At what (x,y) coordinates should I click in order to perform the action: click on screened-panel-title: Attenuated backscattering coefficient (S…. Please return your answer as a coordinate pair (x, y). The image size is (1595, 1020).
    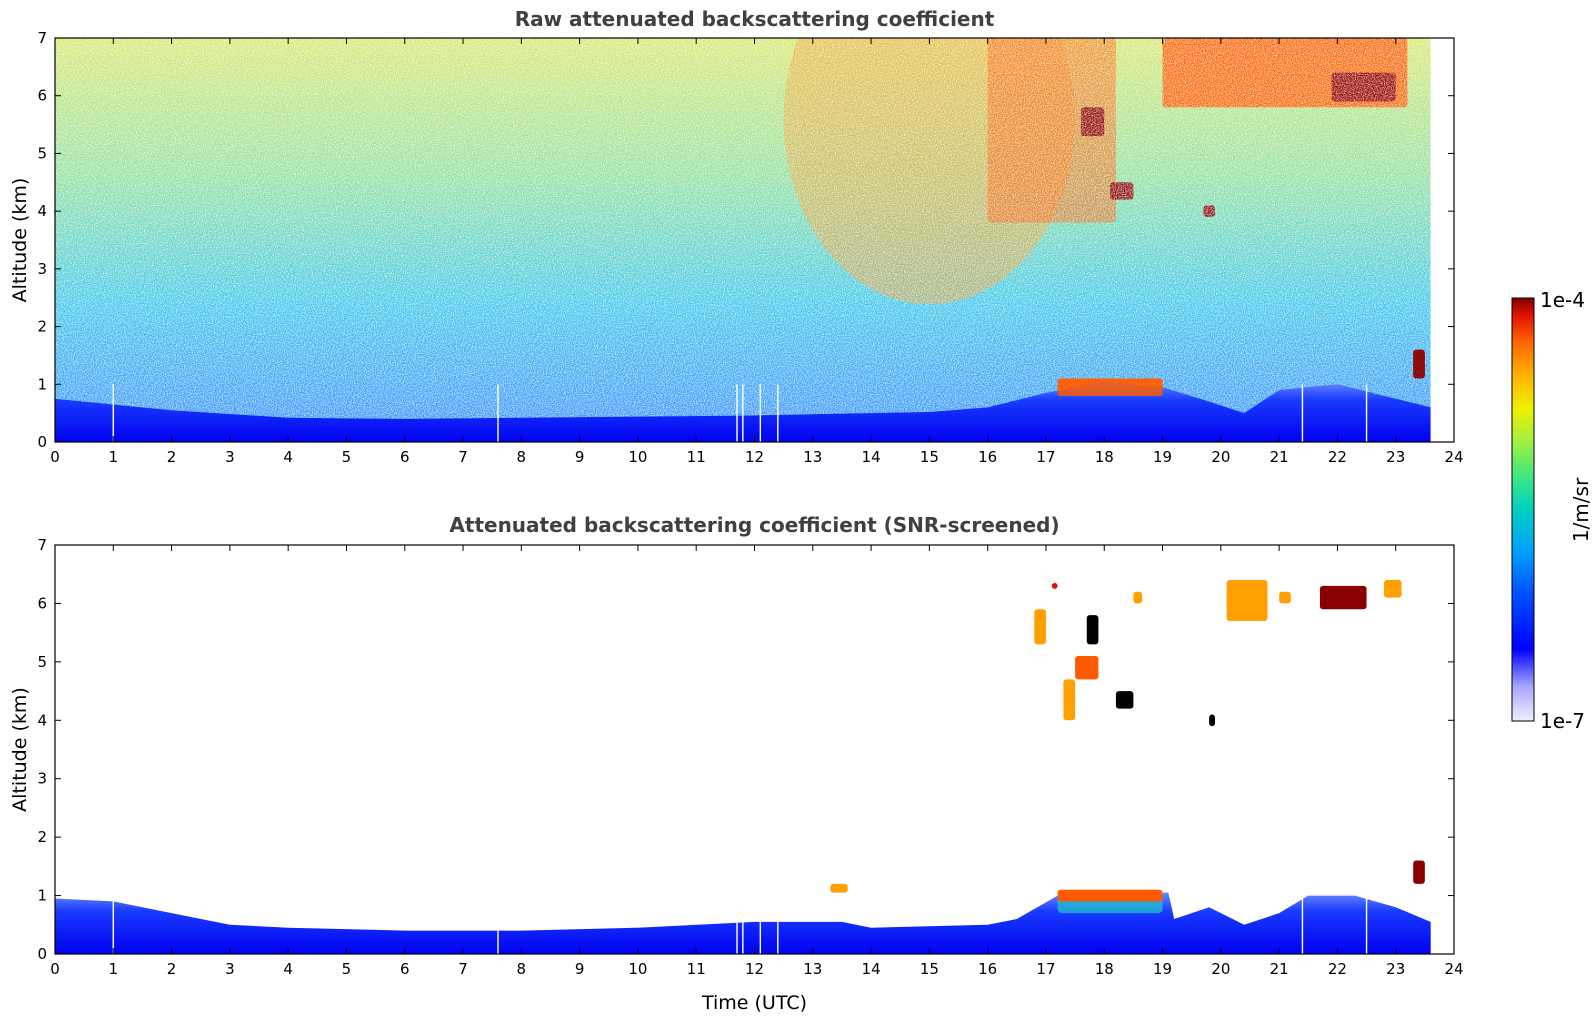
    Looking at the image, I should click on (754, 525).